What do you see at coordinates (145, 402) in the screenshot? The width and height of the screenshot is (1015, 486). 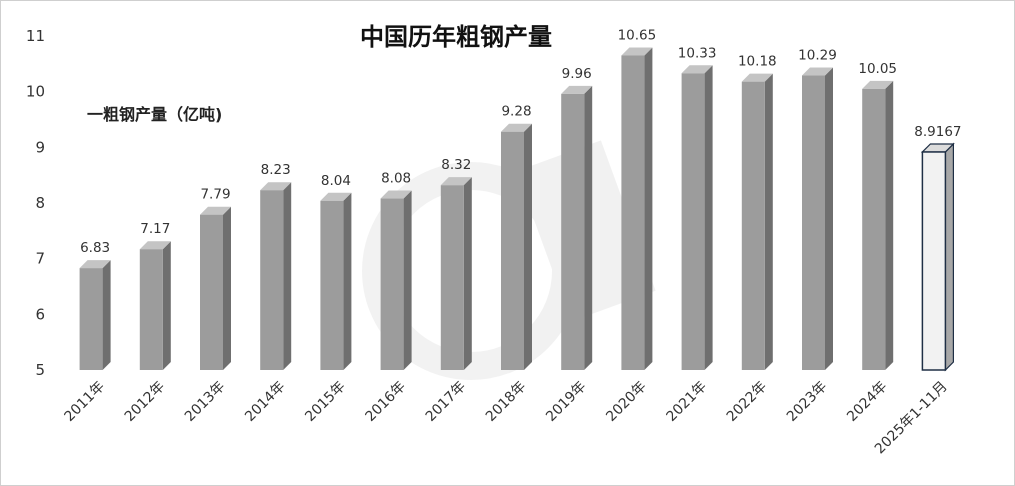 I see `x-tick-label: 2012年` at bounding box center [145, 402].